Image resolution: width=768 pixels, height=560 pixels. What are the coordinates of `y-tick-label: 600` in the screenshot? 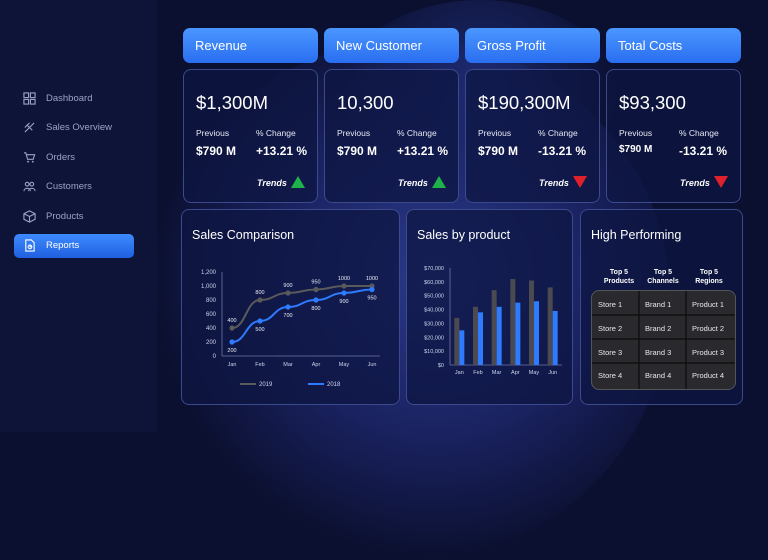 It's located at (211, 315).